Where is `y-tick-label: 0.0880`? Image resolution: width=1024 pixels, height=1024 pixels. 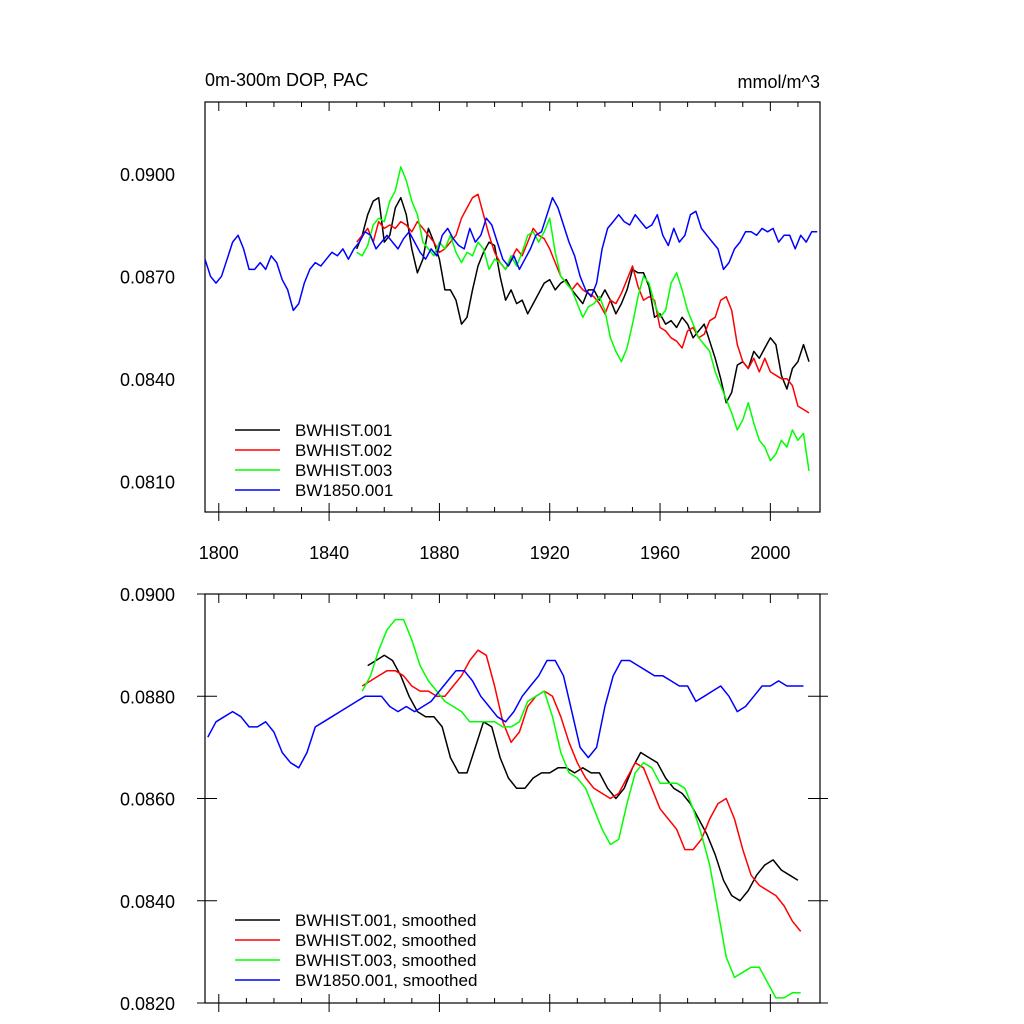
y-tick-label: 0.0880 is located at coordinates (147, 697).